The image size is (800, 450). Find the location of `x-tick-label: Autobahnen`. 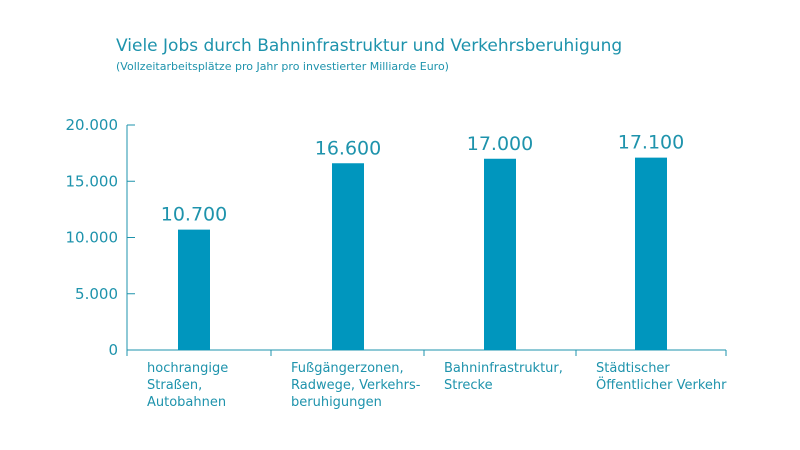

x-tick-label: Autobahnen is located at coordinates (186, 402).